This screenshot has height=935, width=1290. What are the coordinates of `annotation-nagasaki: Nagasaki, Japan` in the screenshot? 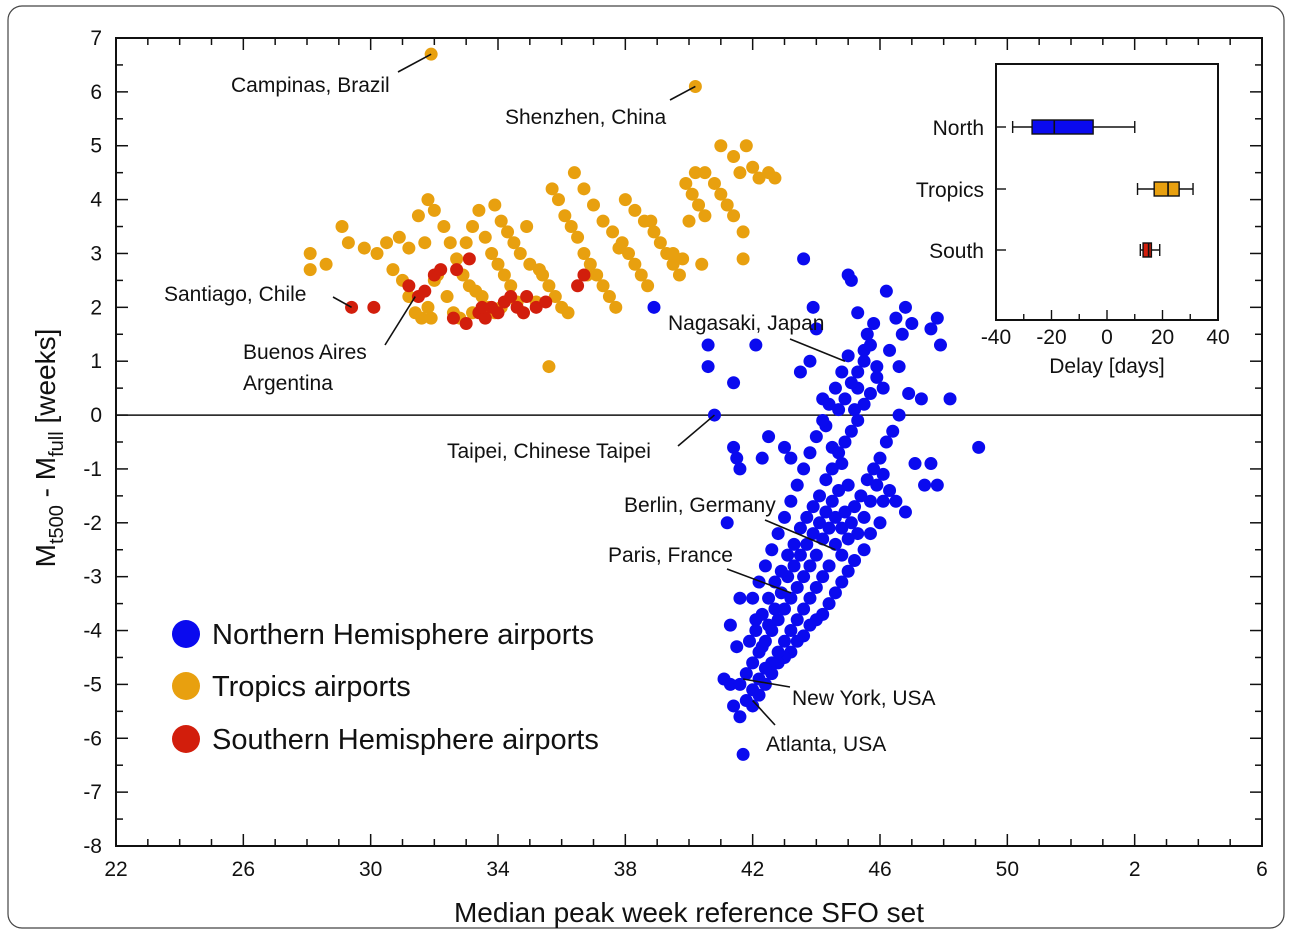 It's located at (746, 323).